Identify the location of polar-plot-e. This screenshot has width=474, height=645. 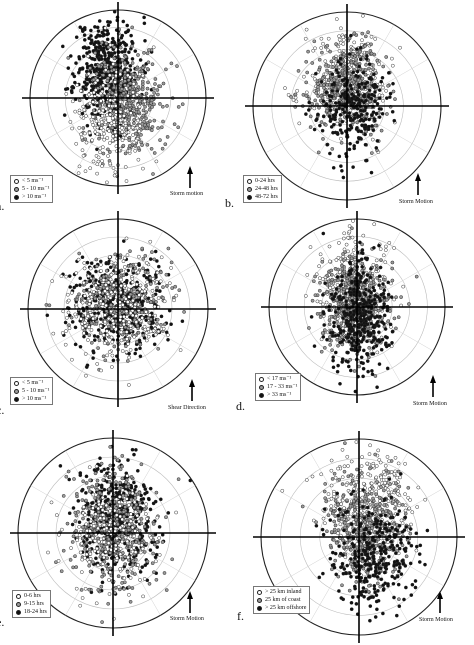
(113, 533).